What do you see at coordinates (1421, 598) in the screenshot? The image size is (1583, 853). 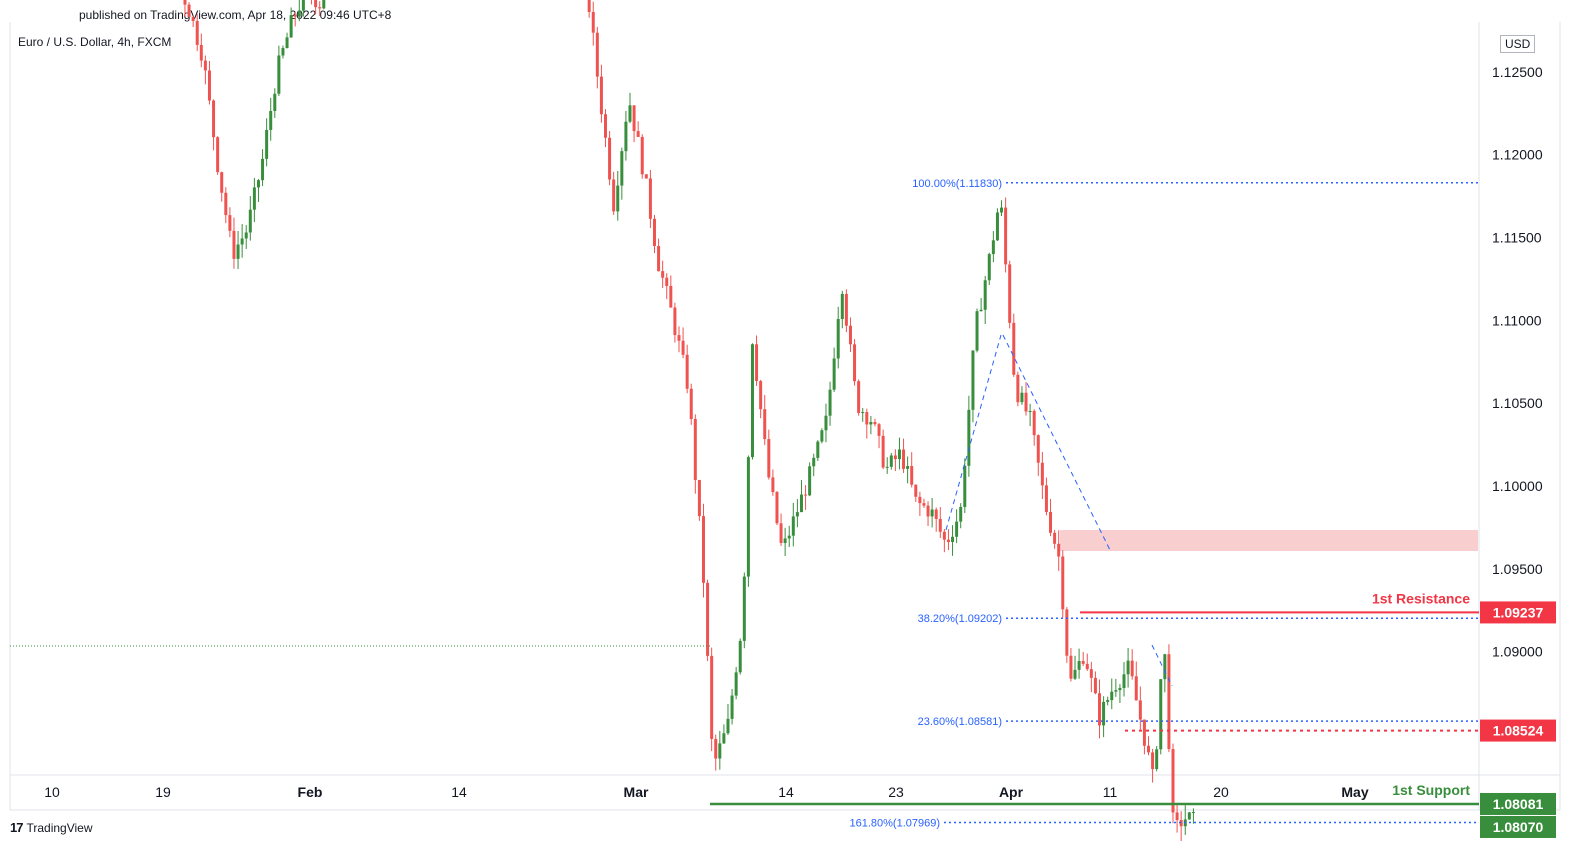 I see `resistance-label: 1st Resistance` at bounding box center [1421, 598].